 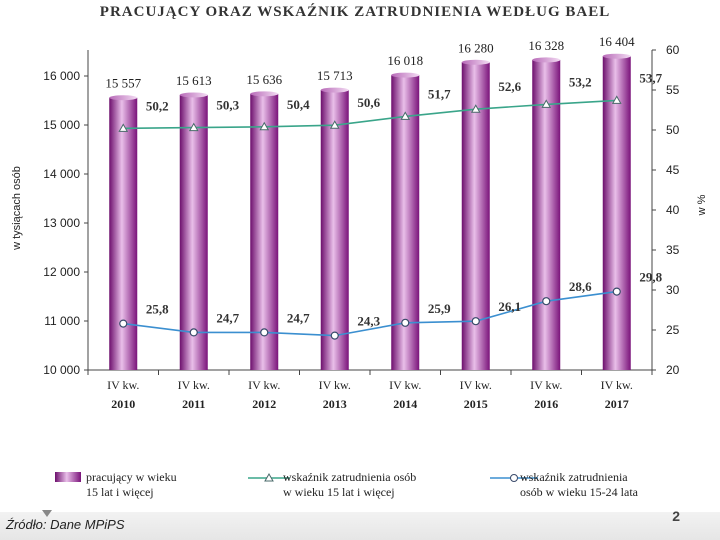 I want to click on legend-swatch-bars, so click(x=68, y=477).